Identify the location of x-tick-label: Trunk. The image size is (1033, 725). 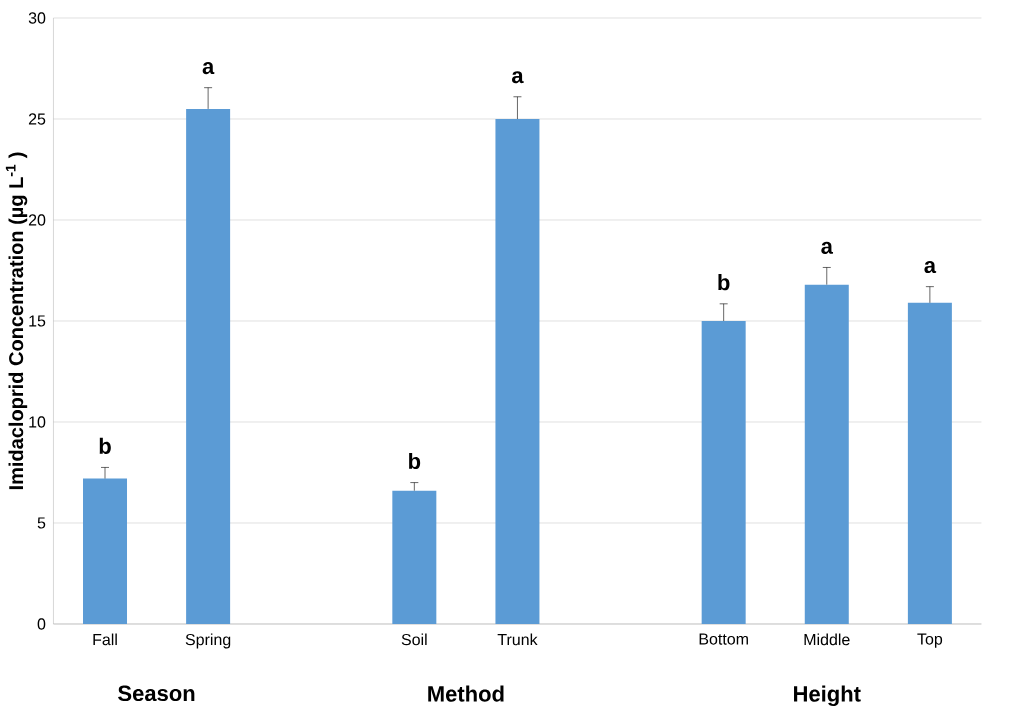
(517, 639).